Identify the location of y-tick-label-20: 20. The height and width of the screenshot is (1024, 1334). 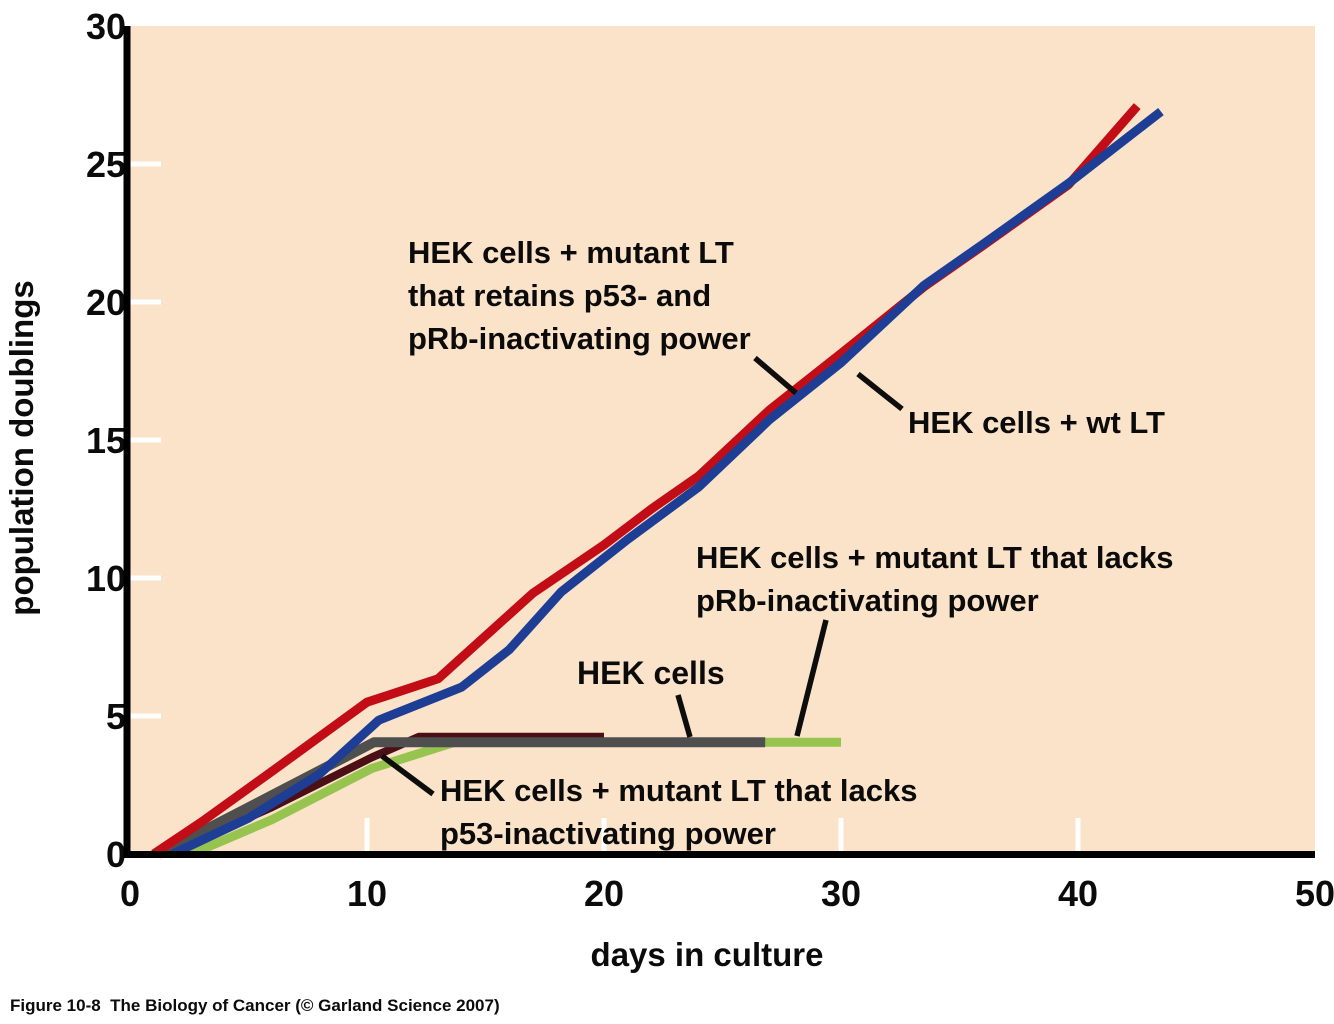
(106, 302).